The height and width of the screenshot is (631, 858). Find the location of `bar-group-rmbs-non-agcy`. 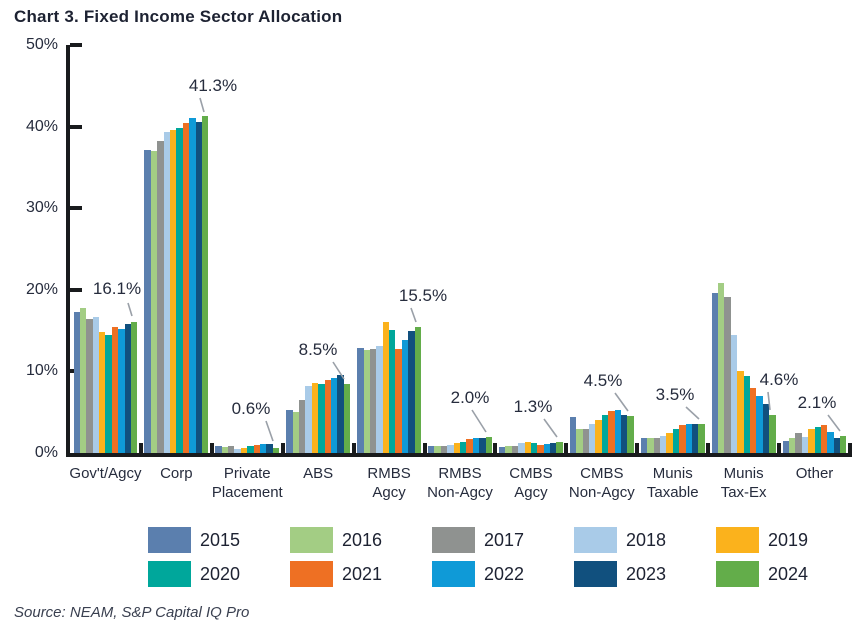

bar-group-rmbs-non-agcy is located at coordinates (460, 249).